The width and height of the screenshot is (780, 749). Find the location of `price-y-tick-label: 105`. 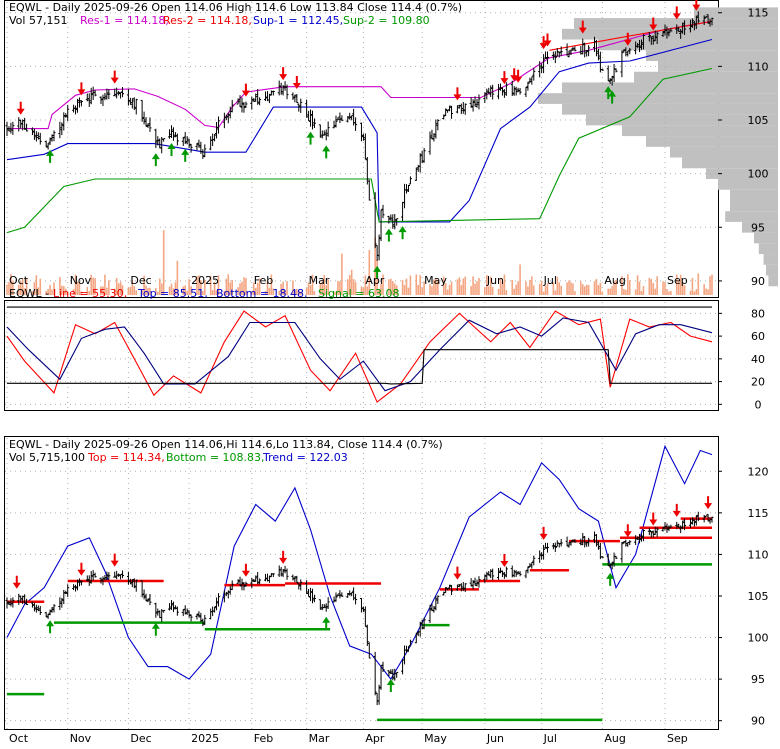

price-y-tick-label: 105 is located at coordinates (758, 120).